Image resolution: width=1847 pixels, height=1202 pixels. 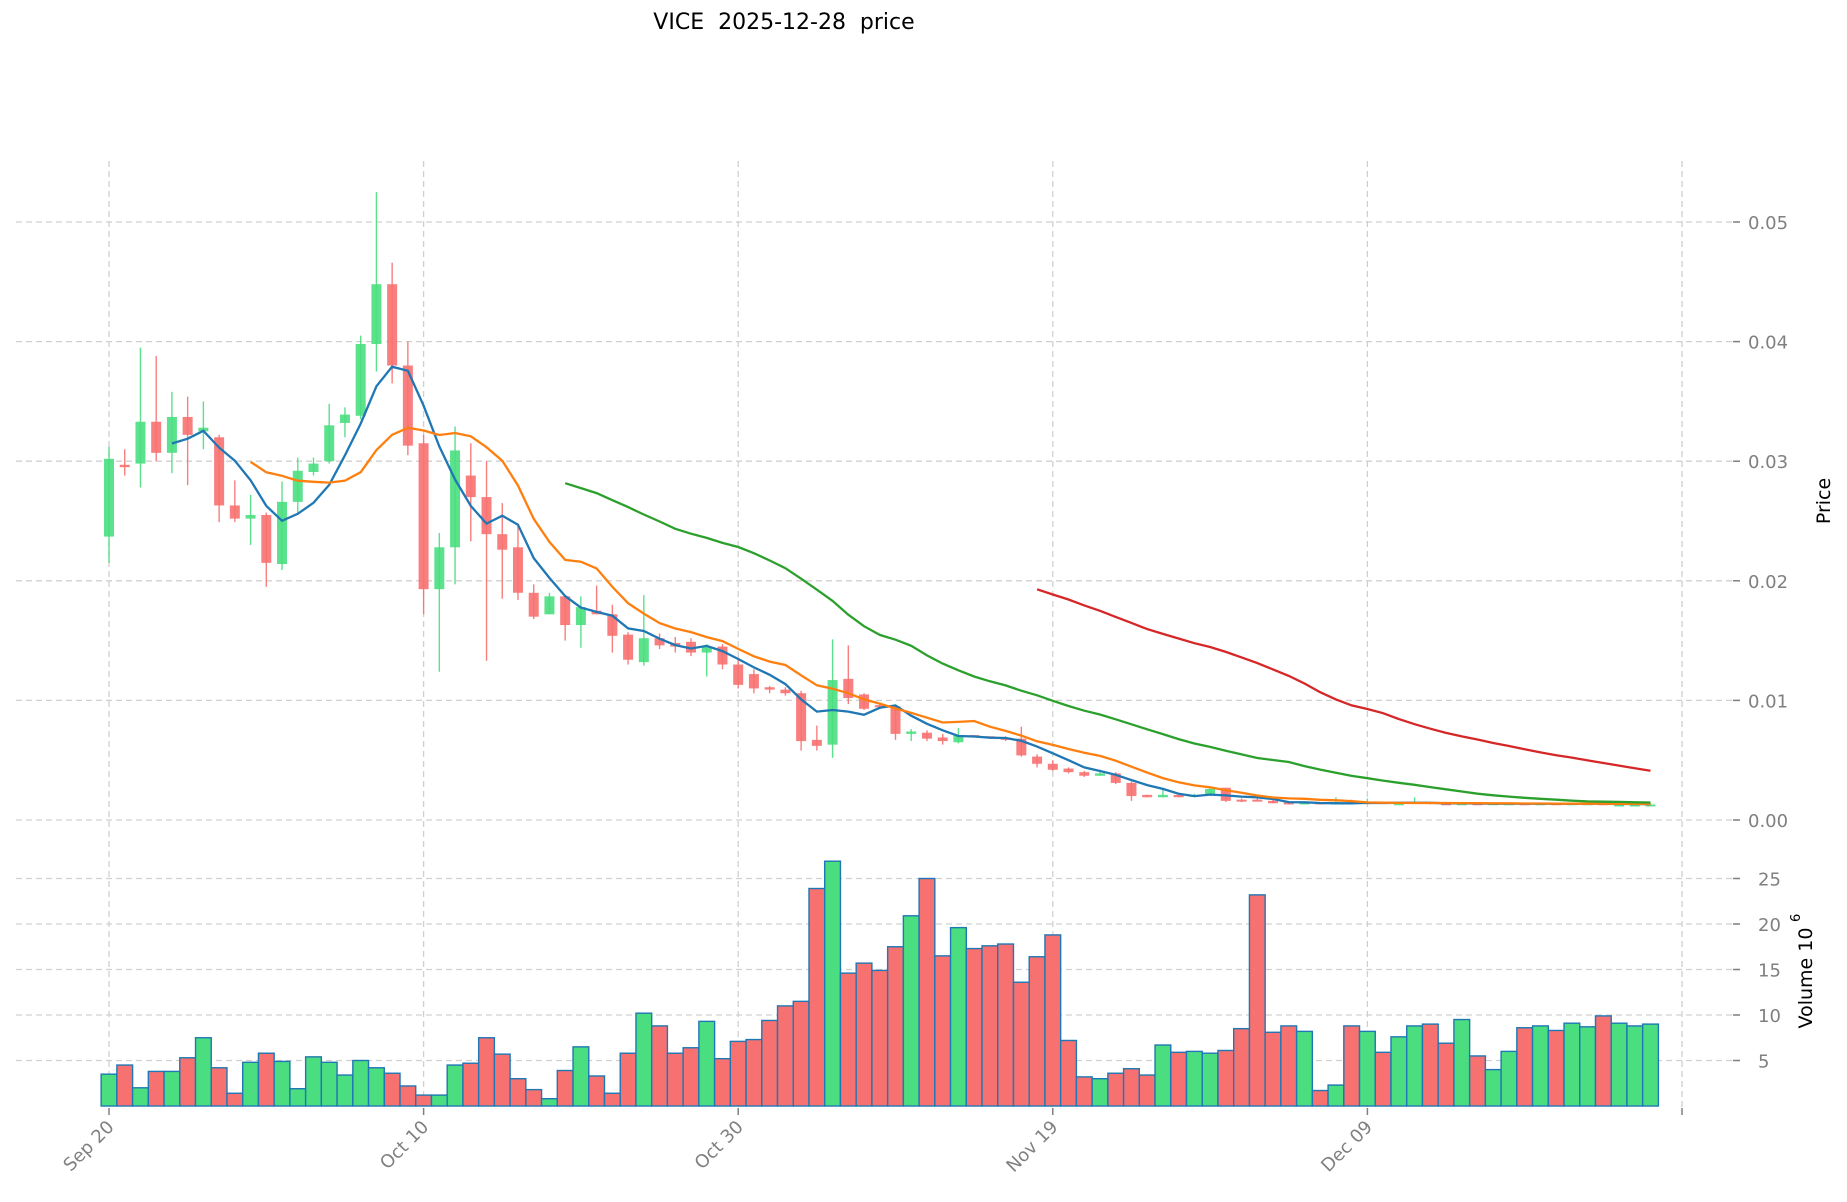 What do you see at coordinates (1343, 680) in the screenshot?
I see `ma60-line` at bounding box center [1343, 680].